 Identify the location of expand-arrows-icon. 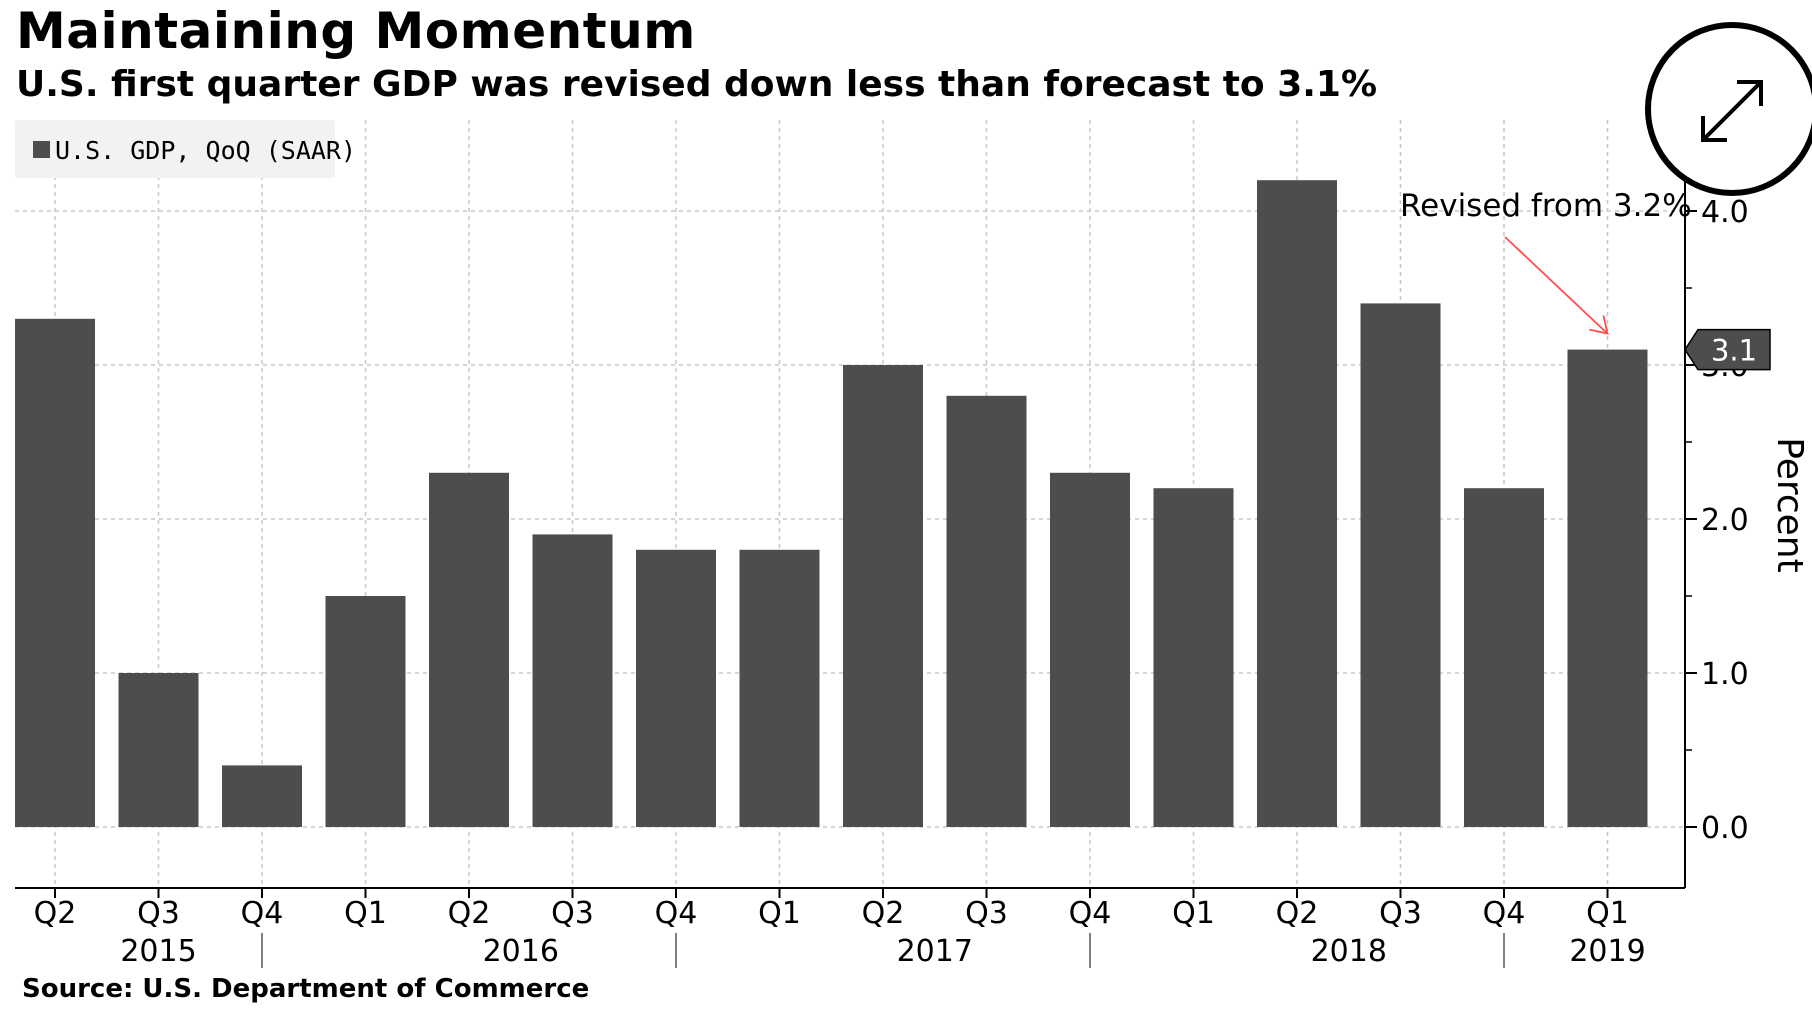
(1732, 111).